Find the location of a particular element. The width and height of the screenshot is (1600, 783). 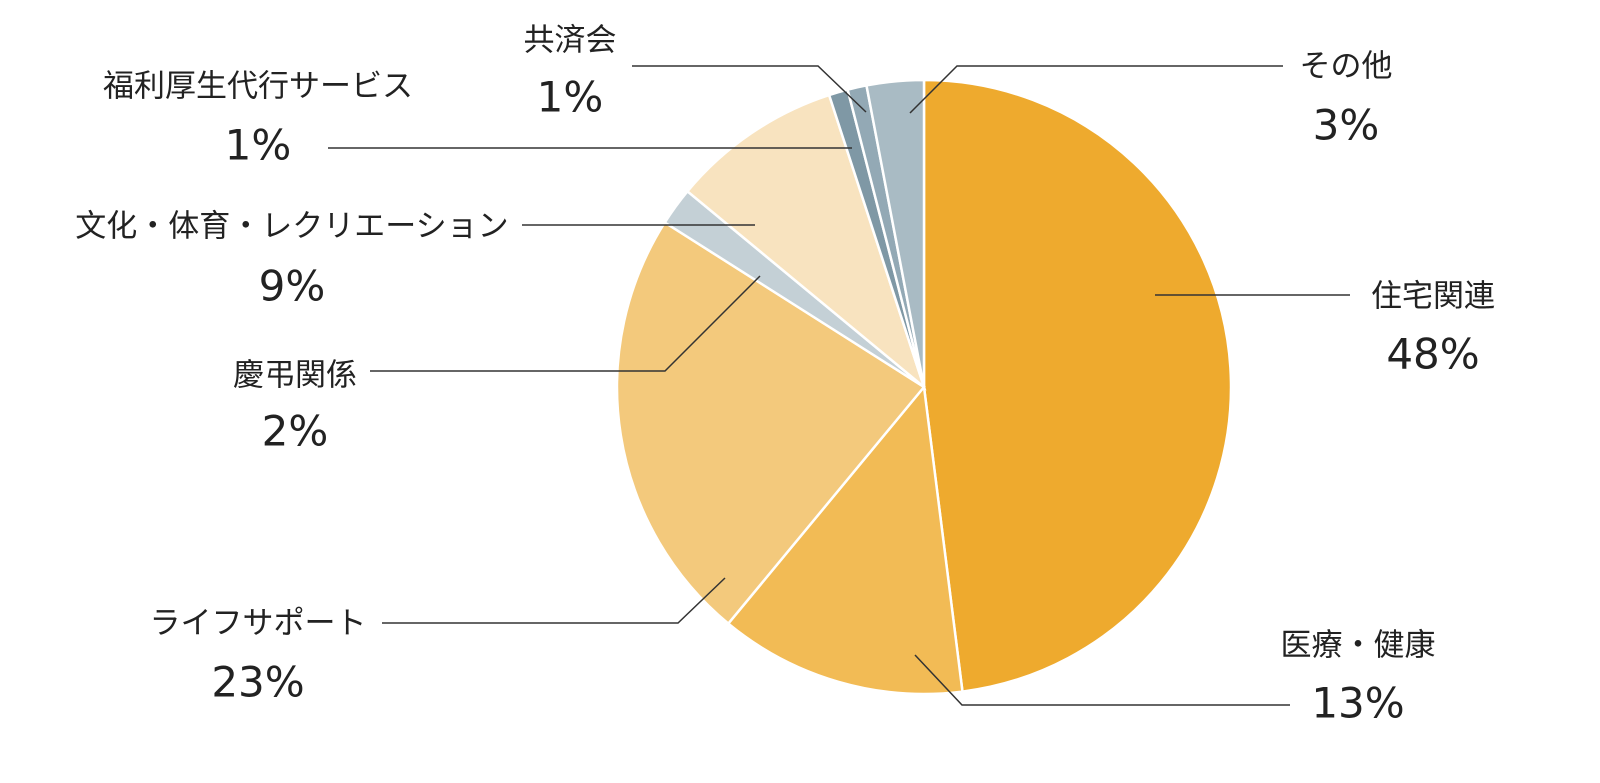

slice-label: ライフサポート is located at coordinates (258, 624).